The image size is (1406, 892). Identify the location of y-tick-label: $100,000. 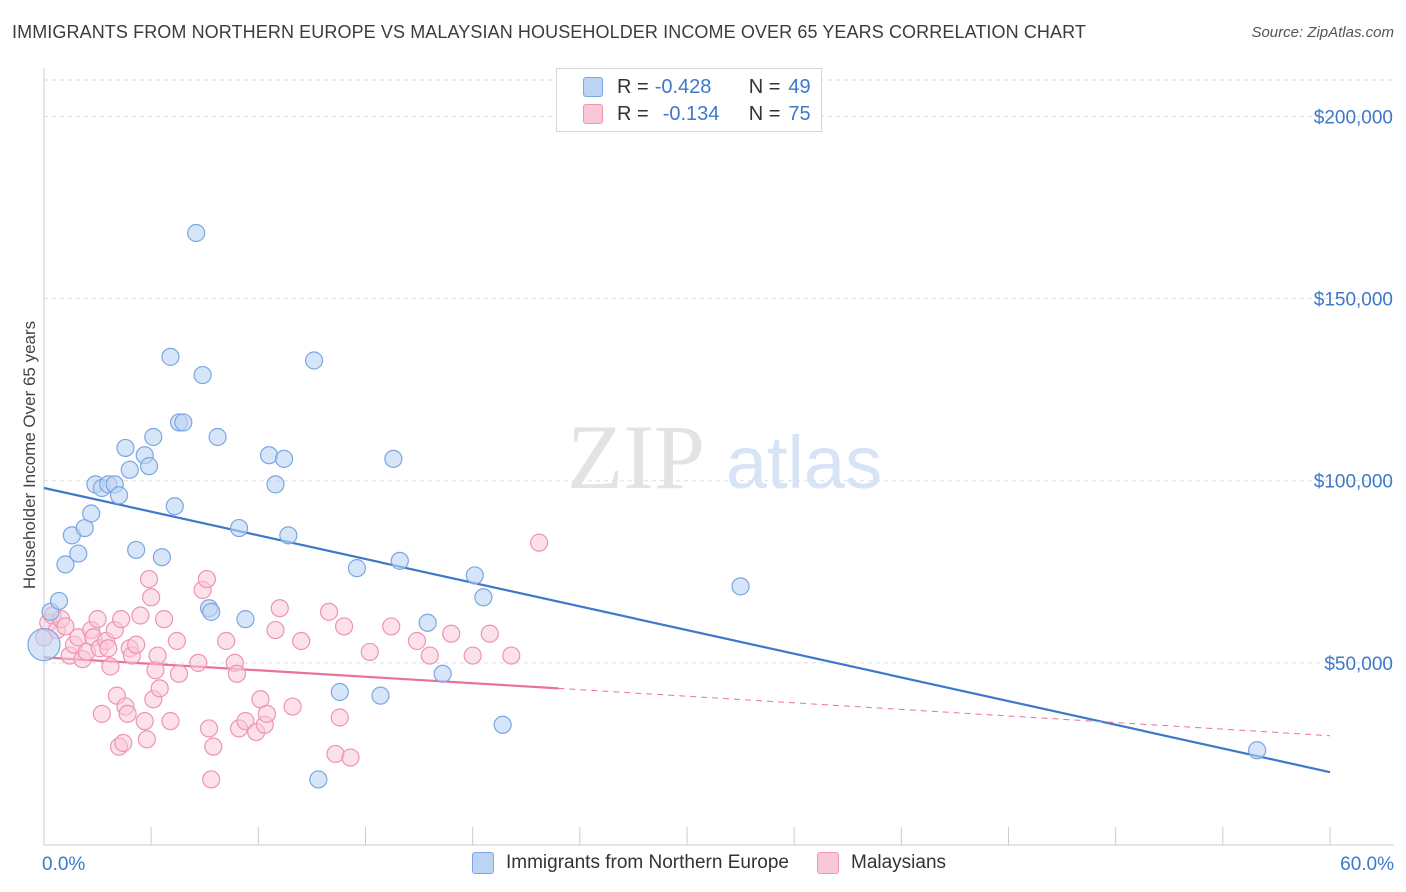
(1353, 482).